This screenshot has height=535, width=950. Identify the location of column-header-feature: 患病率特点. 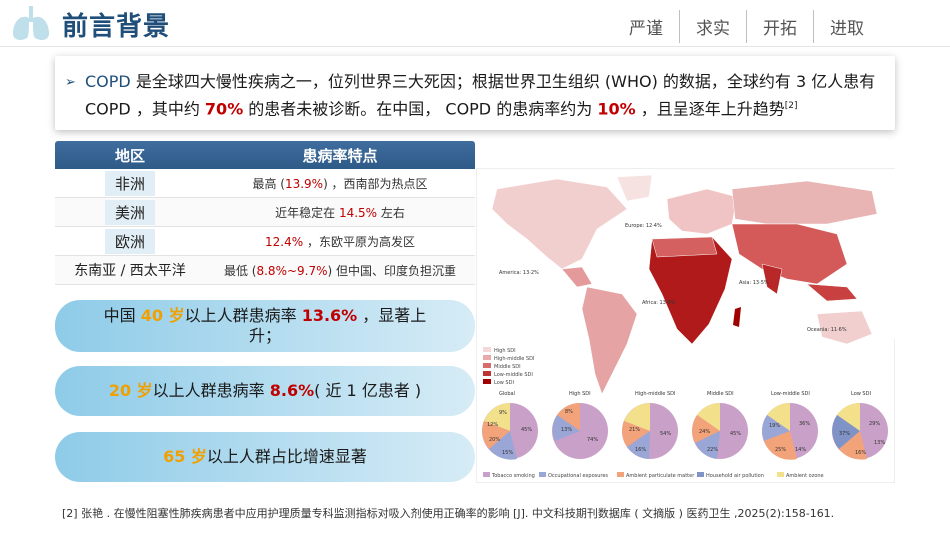
(340, 155).